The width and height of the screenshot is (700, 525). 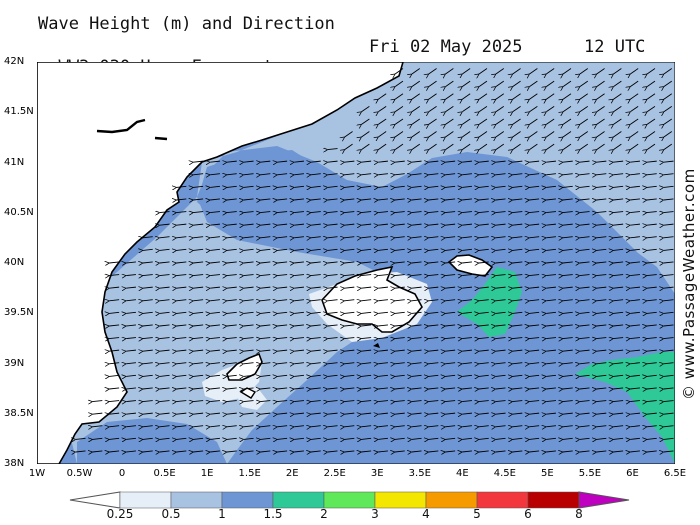 What do you see at coordinates (426, 514) in the screenshot?
I see `legend-label: 4` at bounding box center [426, 514].